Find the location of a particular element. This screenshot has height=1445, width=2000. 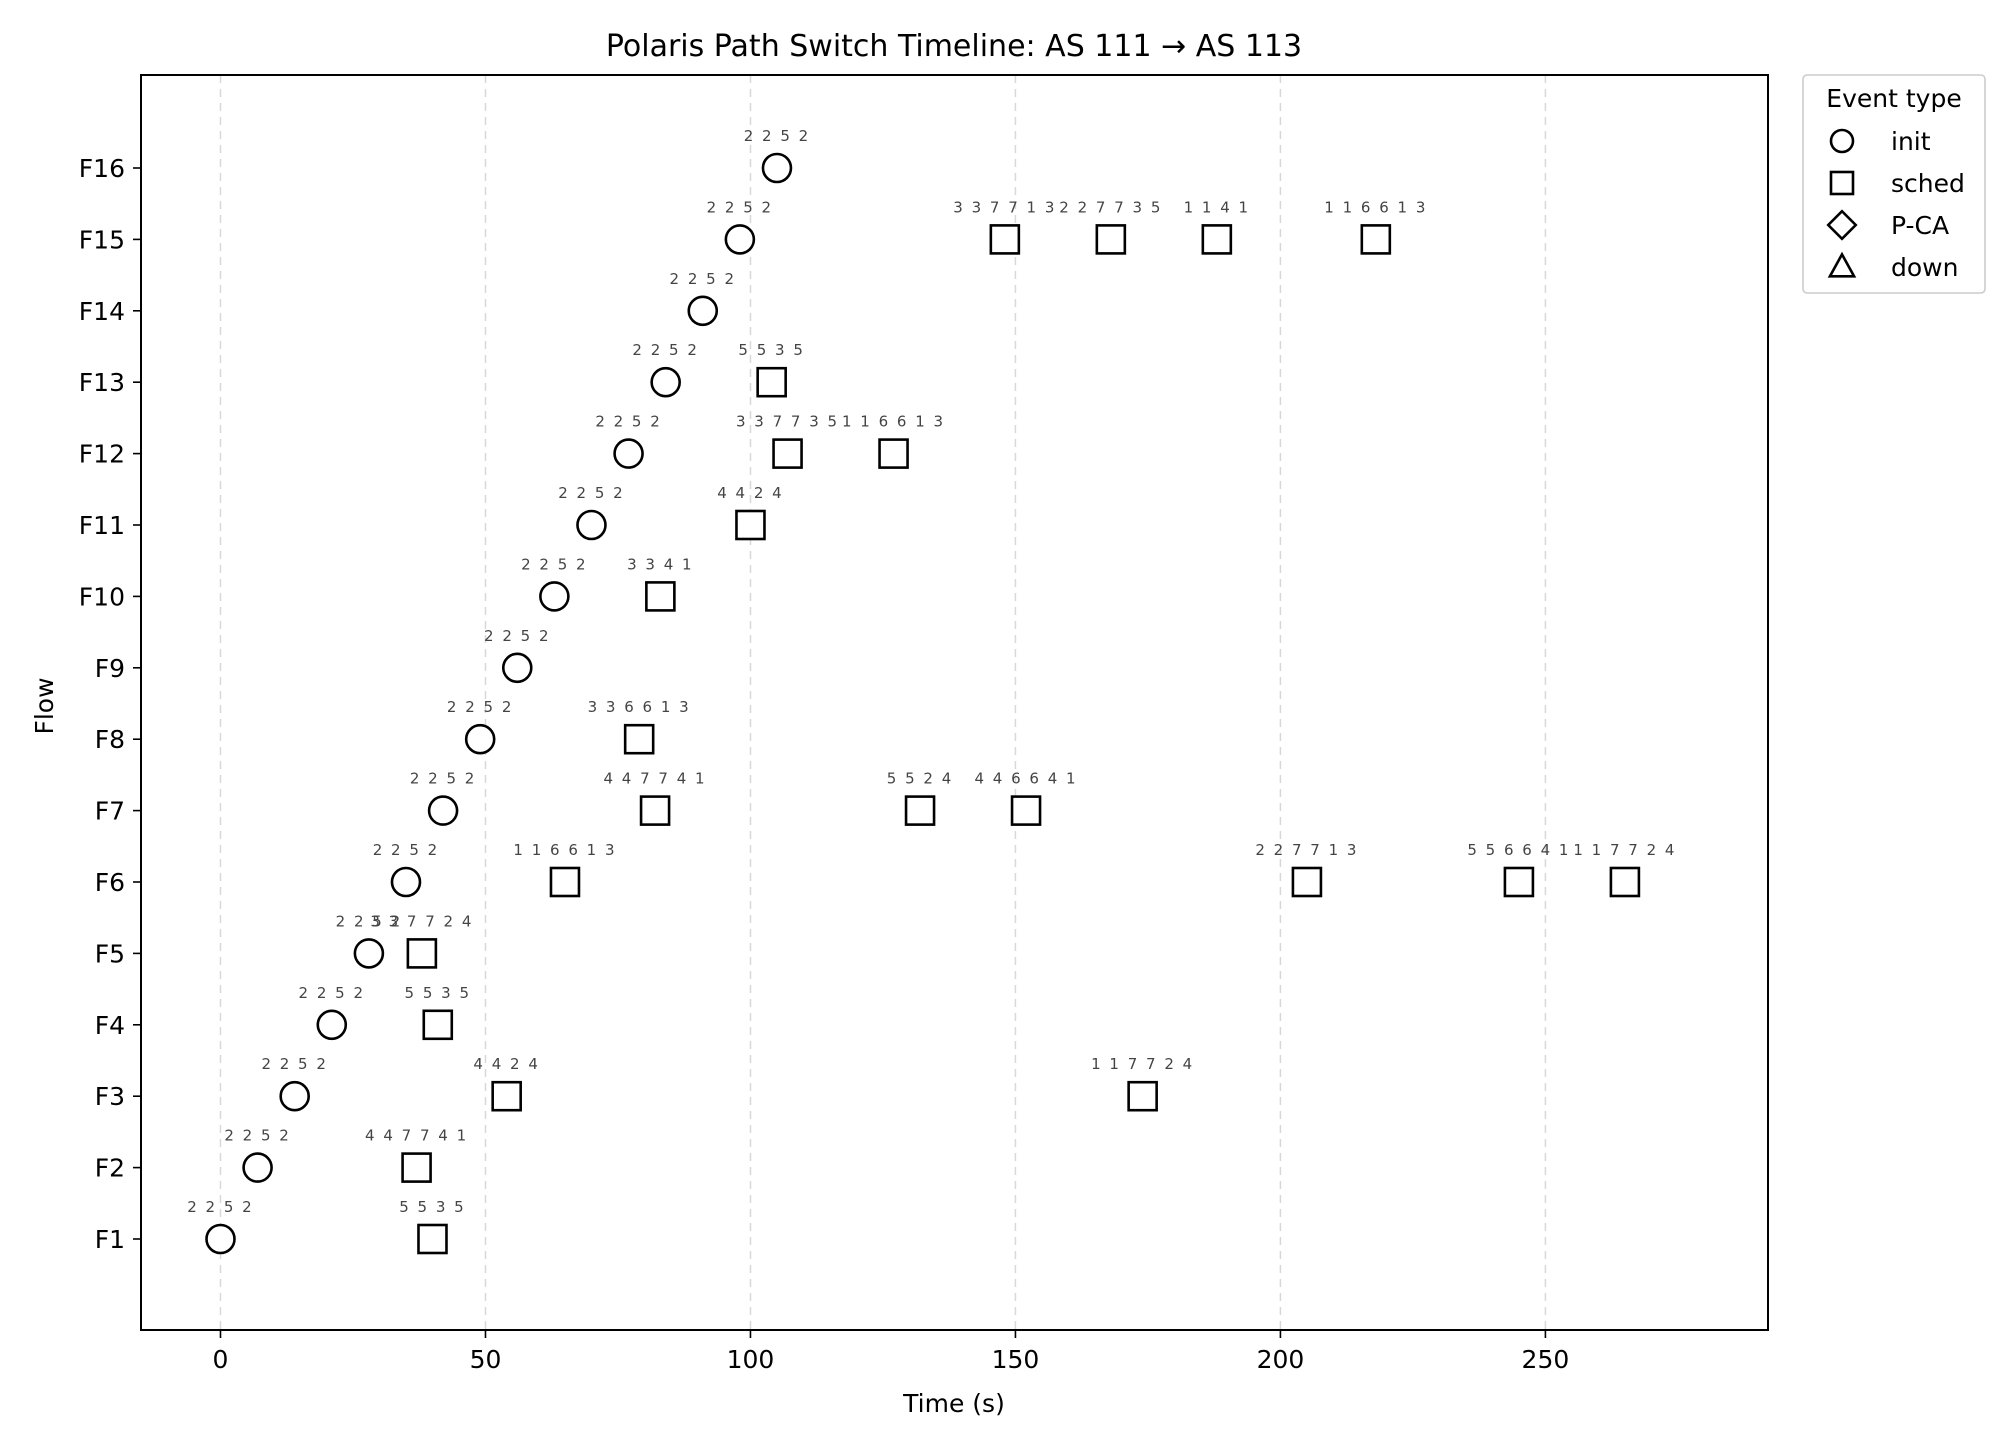

y-tick-label-f1: F1 is located at coordinates (110, 1239).